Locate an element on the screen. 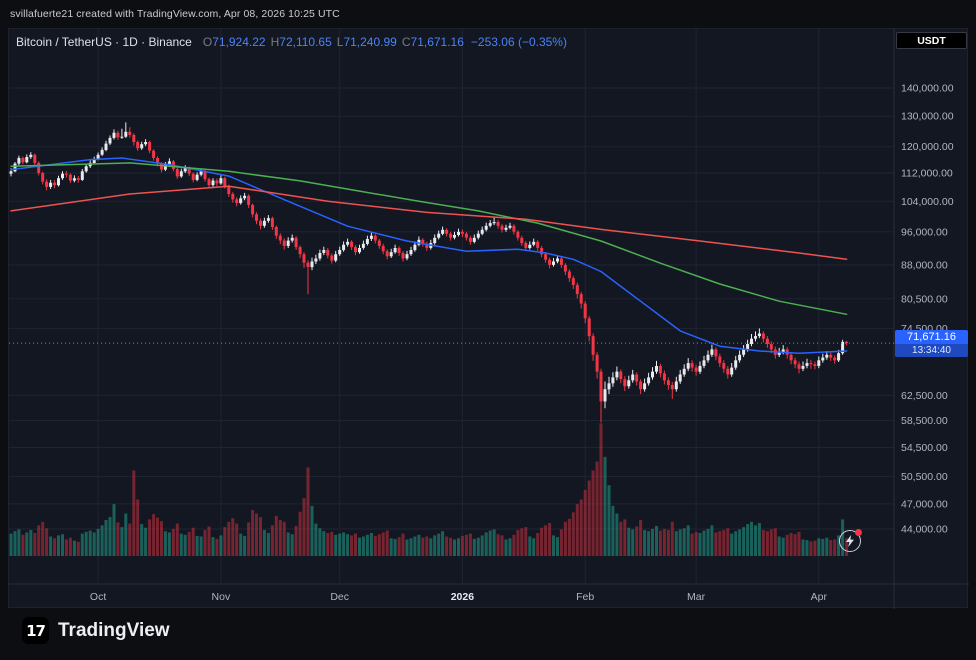 This screenshot has height=660, width=976. footer: 17 TradingView is located at coordinates (96, 630).